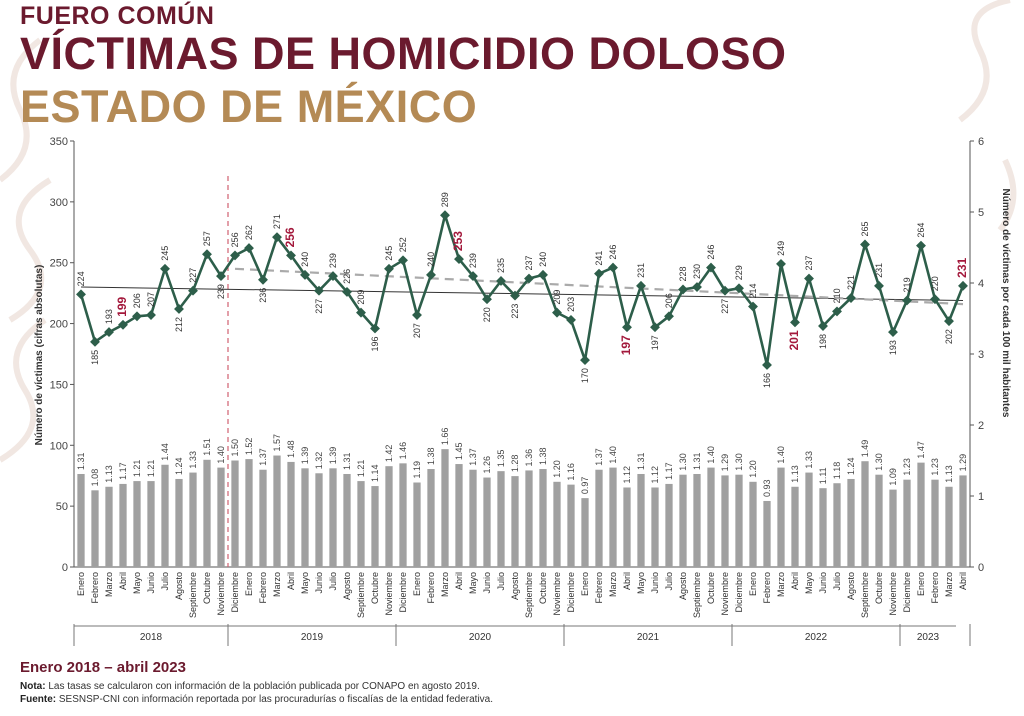 The width and height of the screenshot is (1024, 716). What do you see at coordinates (179, 586) in the screenshot?
I see `month-label: Agosto` at bounding box center [179, 586].